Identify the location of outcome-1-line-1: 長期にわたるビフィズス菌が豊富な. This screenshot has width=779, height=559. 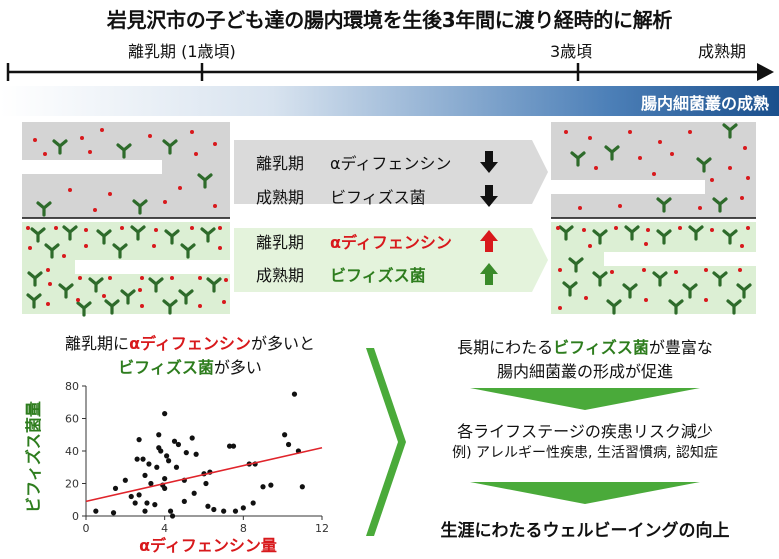
(585, 347).